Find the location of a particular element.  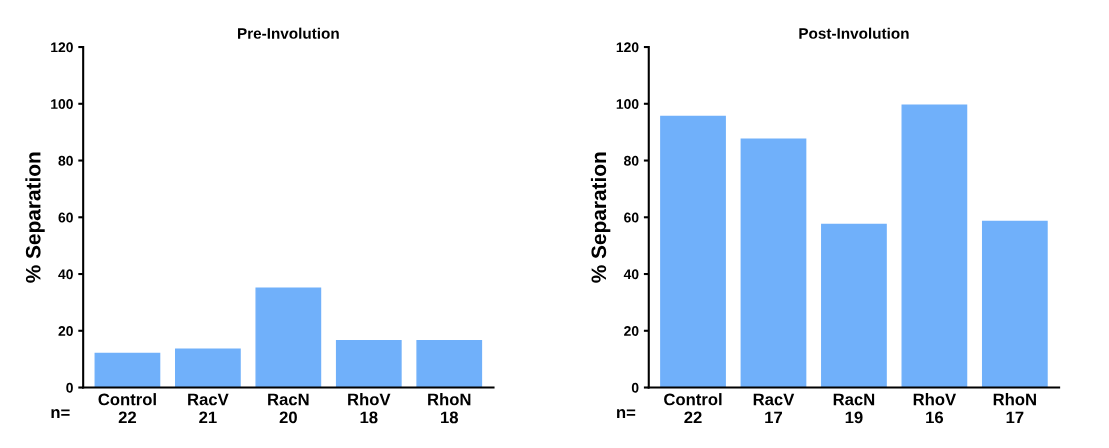

chart-title: Post-Involution is located at coordinates (854, 33).